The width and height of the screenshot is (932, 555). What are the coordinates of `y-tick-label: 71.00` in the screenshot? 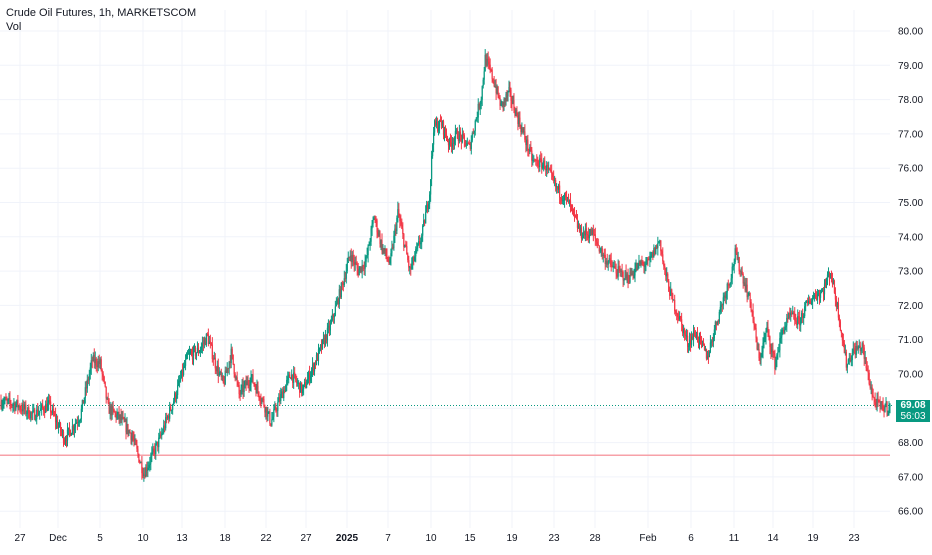 It's located at (910, 340).